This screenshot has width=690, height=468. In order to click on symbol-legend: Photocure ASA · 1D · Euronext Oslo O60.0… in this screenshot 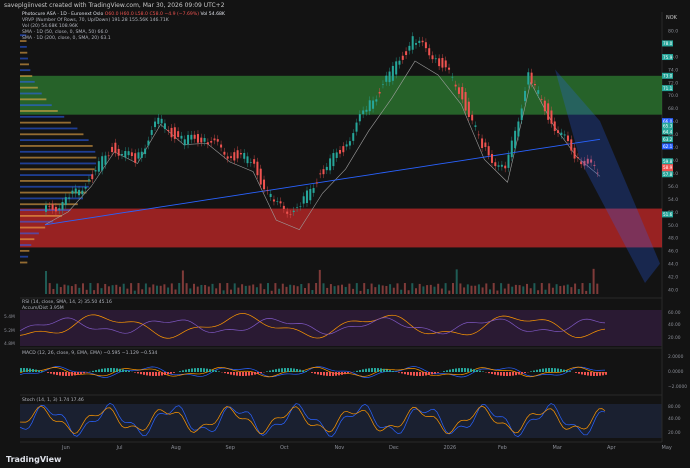, I will do `click(123, 15)`.